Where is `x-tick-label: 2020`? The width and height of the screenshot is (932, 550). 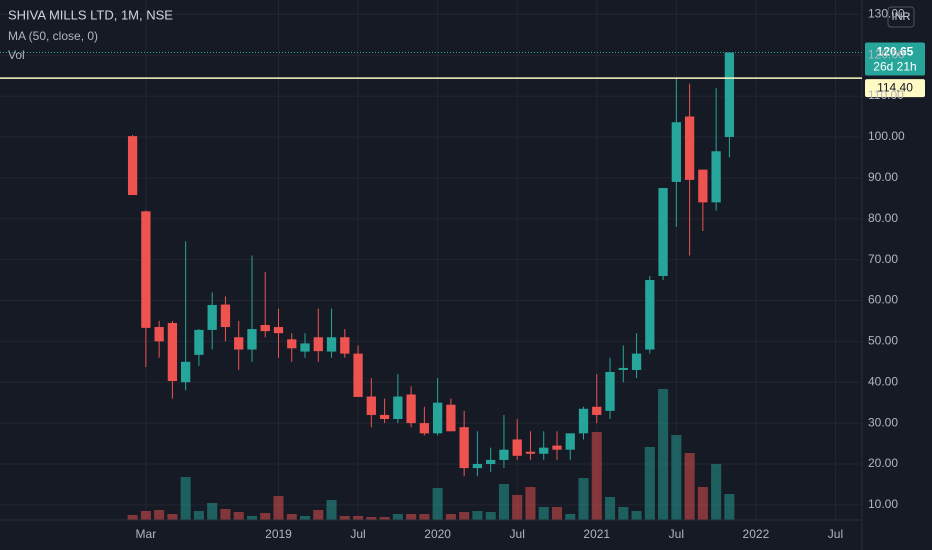 x-tick-label: 2020 is located at coordinates (437, 534).